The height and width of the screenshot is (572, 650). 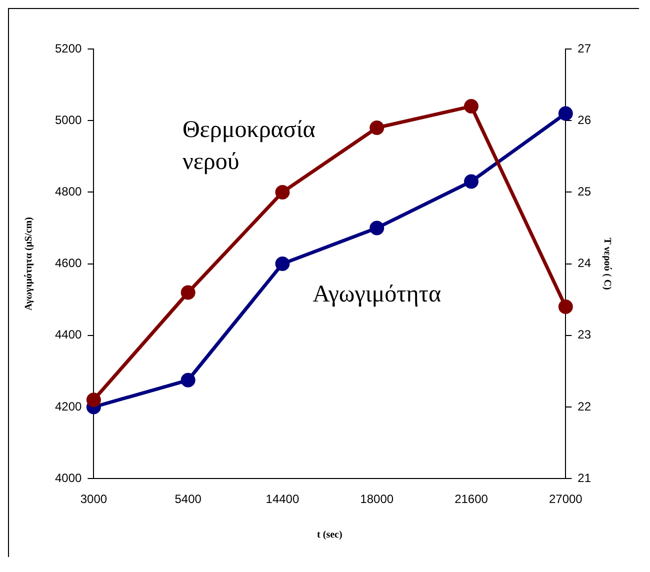 I want to click on y-tick-label: 4000, so click(x=68, y=477).